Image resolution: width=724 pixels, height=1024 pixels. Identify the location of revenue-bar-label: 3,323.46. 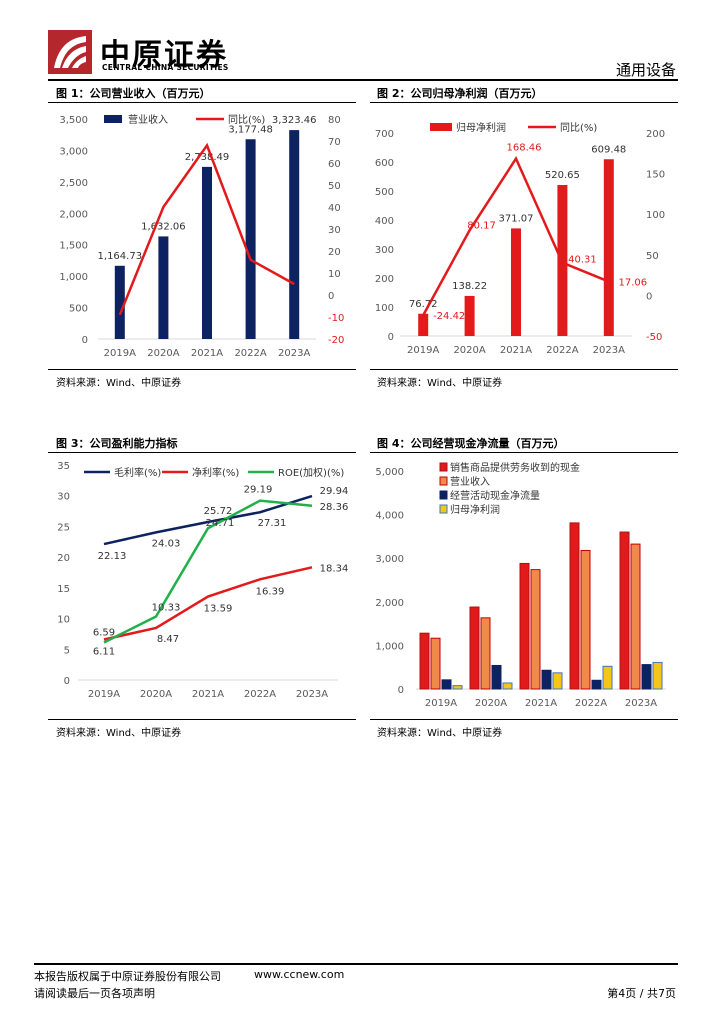
(294, 120).